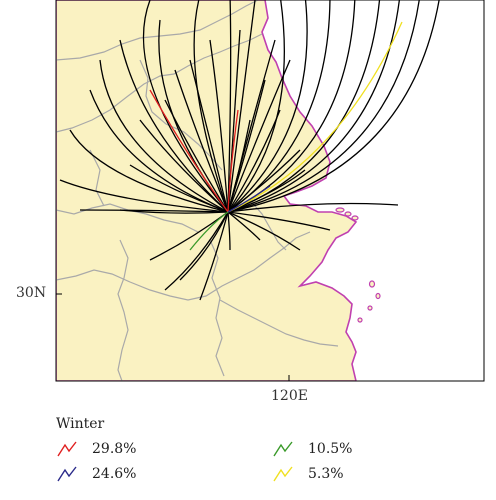 The image size is (496, 500). I want to click on legend-item: 5.3%, so click(308, 474).